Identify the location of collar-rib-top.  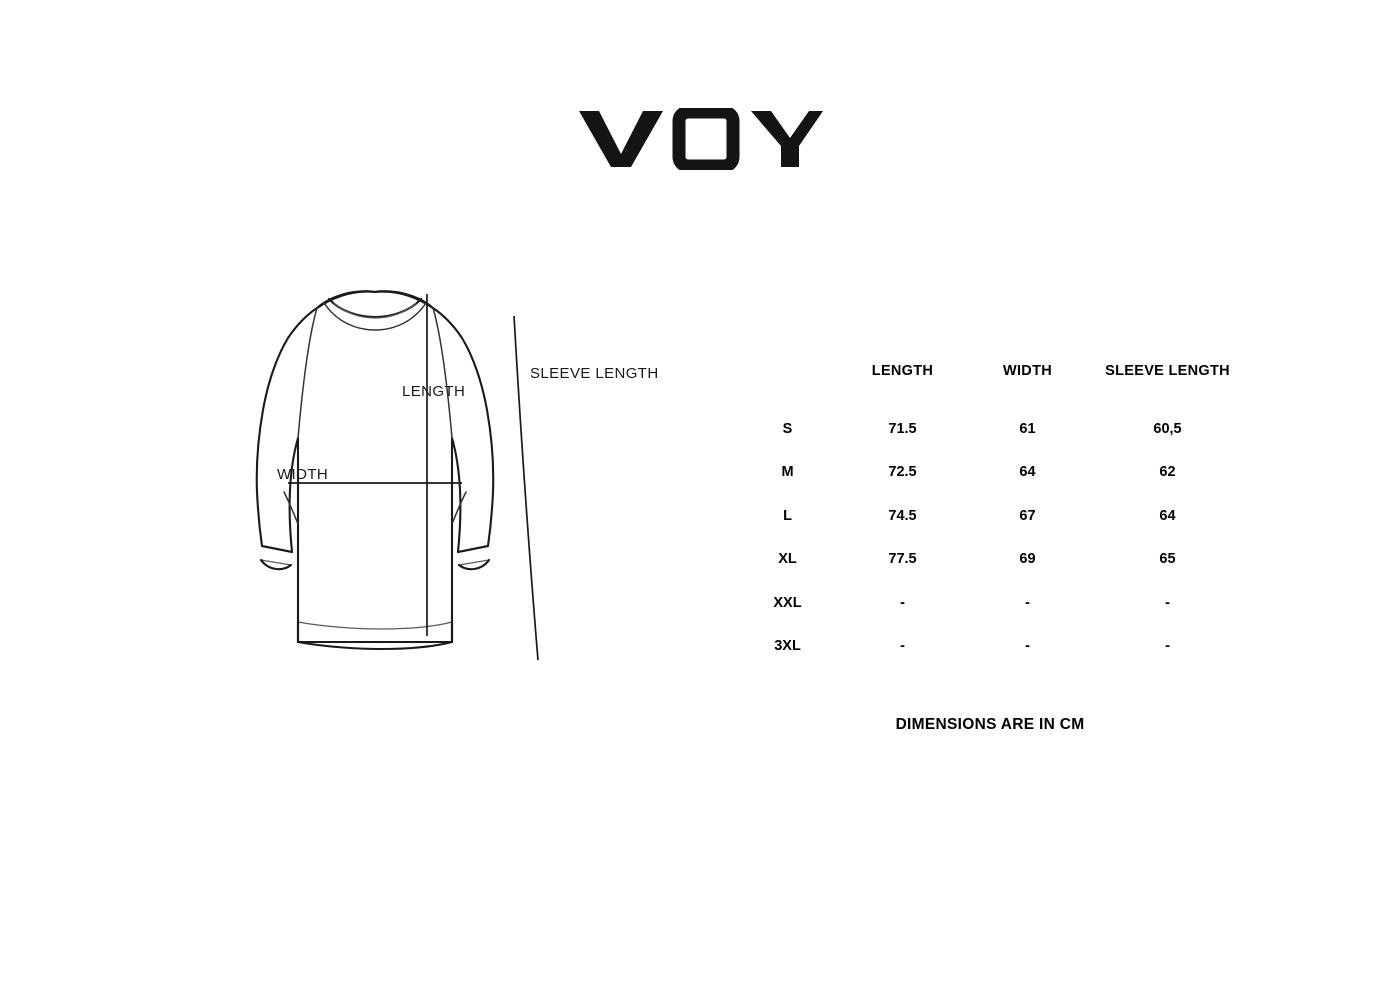
(375, 308).